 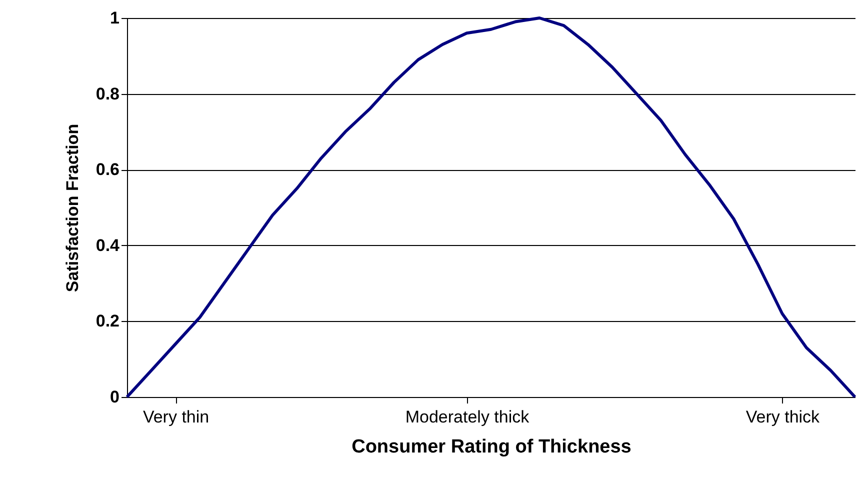 What do you see at coordinates (108, 94) in the screenshot?
I see `y-tick-label: 0.8` at bounding box center [108, 94].